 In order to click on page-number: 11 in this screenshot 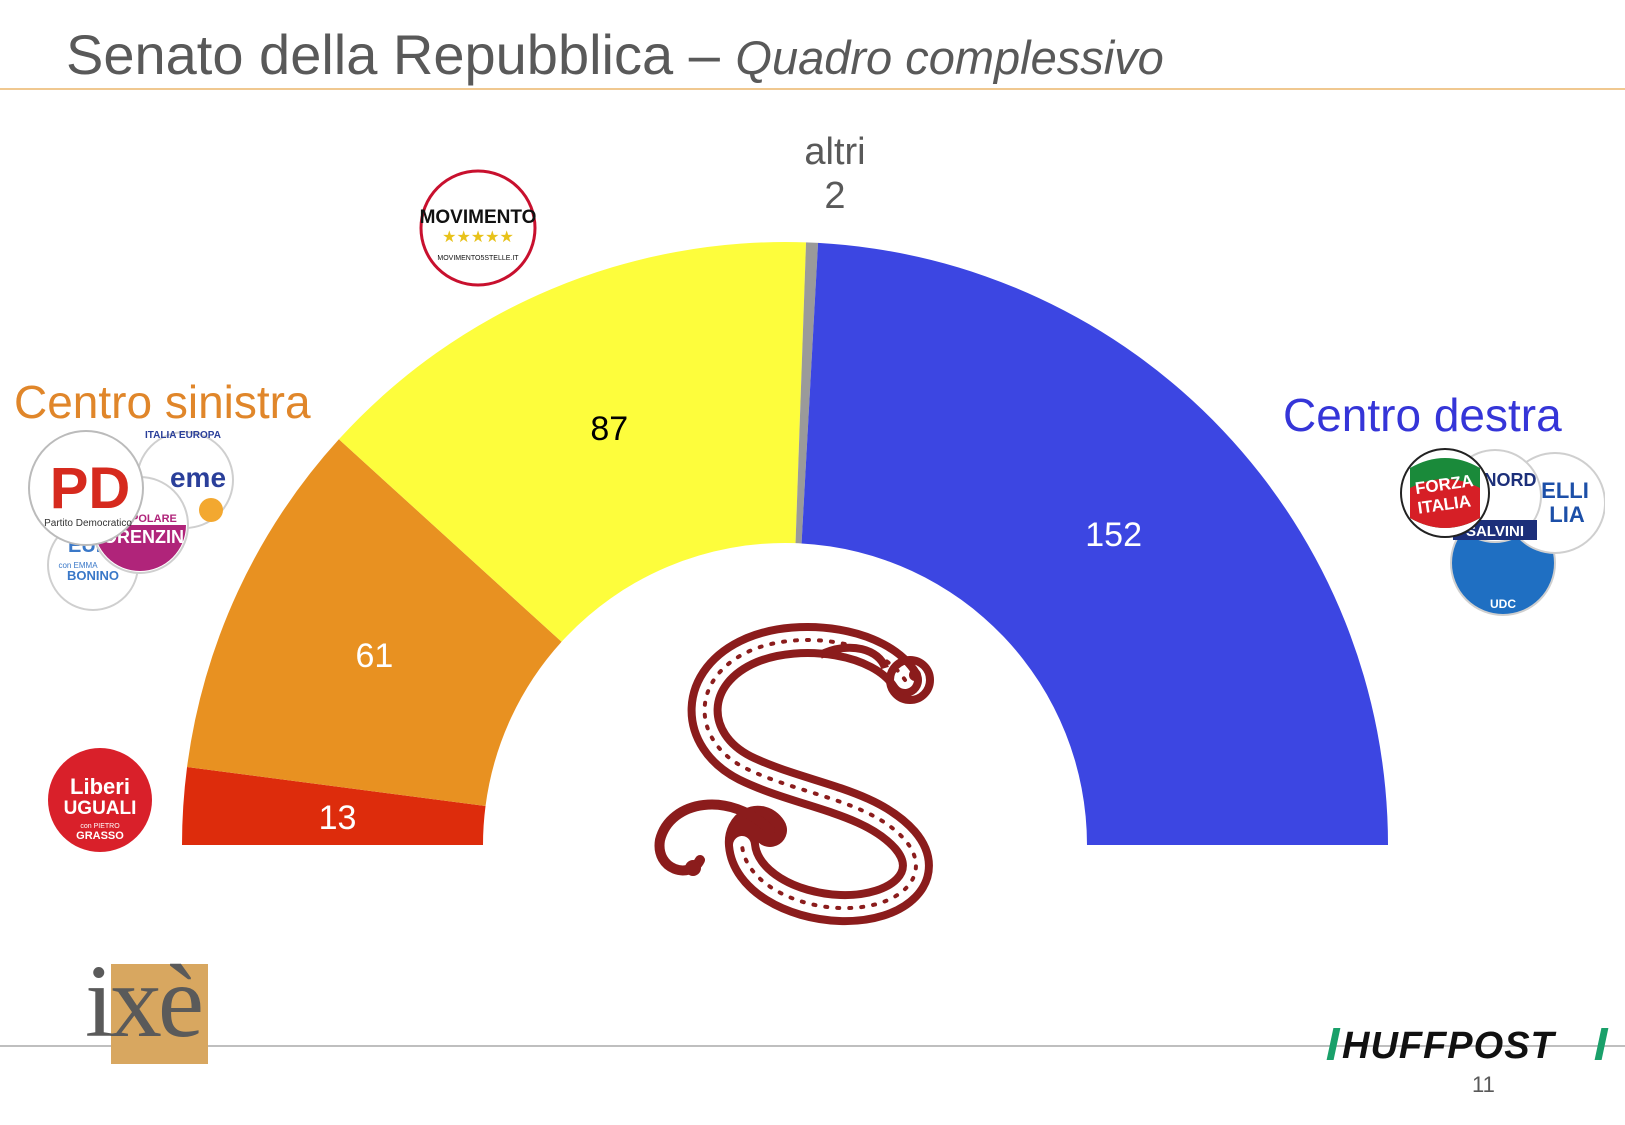, I will do `click(1483, 1084)`.